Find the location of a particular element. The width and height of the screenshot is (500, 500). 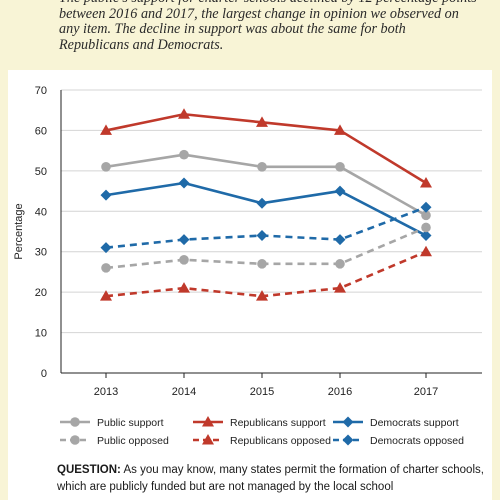

legend-label: Republicans opposed is located at coordinates (280, 441).